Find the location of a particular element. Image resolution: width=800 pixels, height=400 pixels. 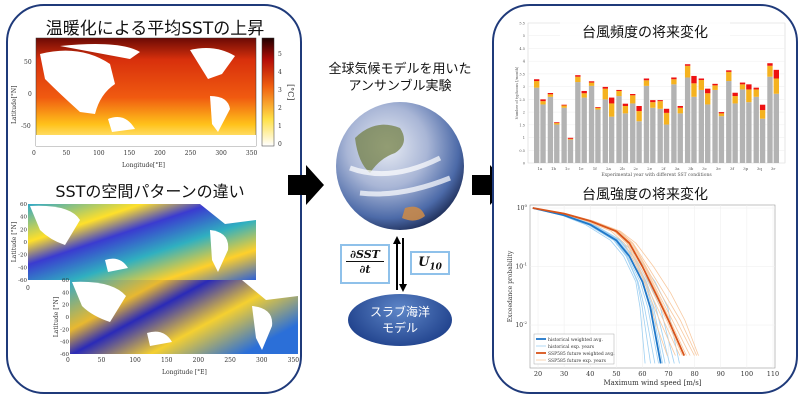

y-tick-label: 5.5 is located at coordinates (522, 24).